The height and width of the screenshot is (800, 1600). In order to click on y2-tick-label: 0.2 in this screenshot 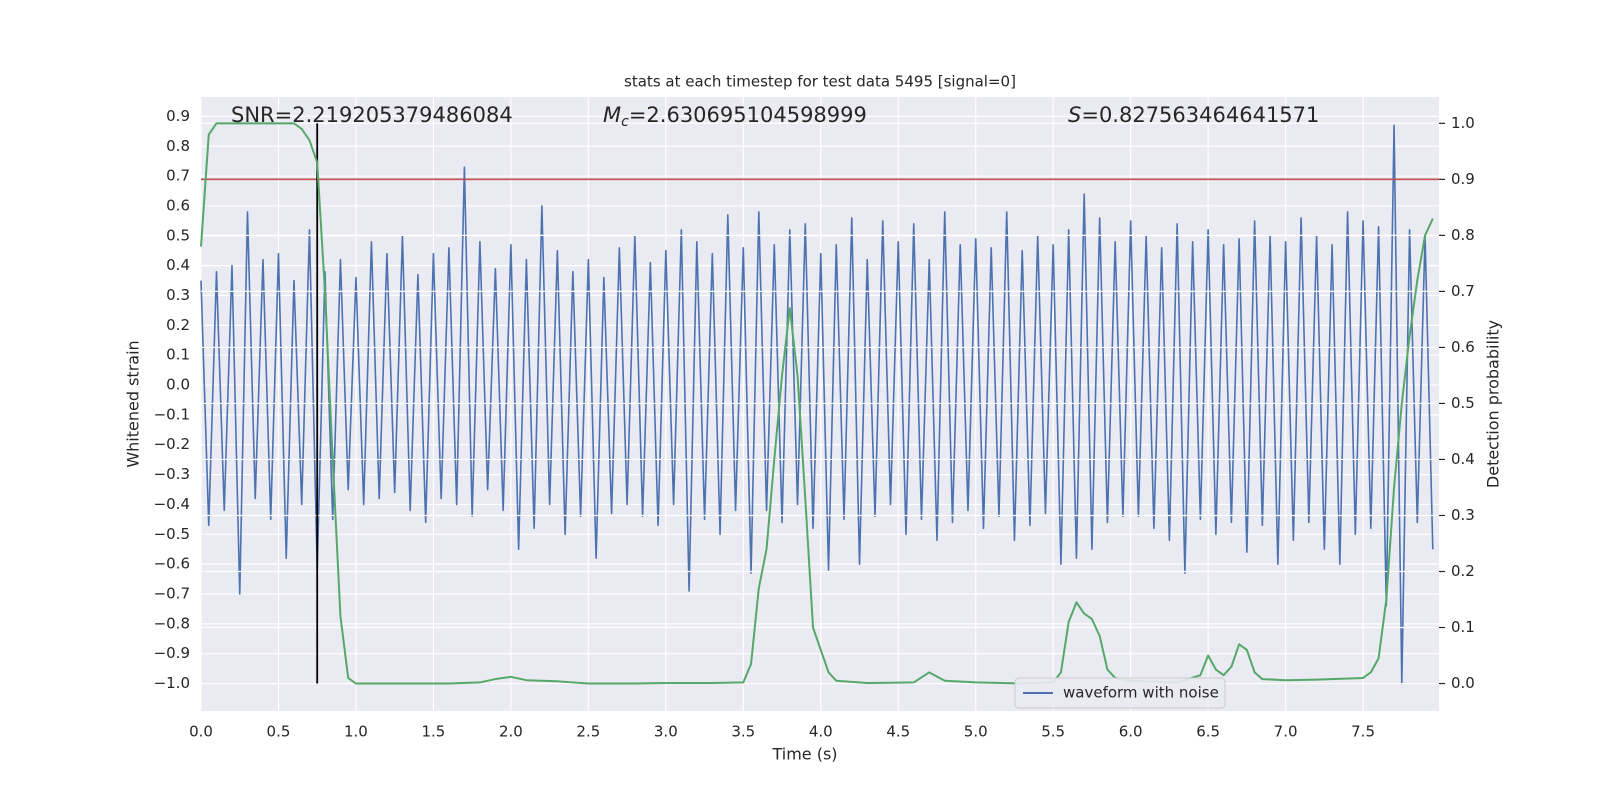, I will do `click(1463, 571)`.